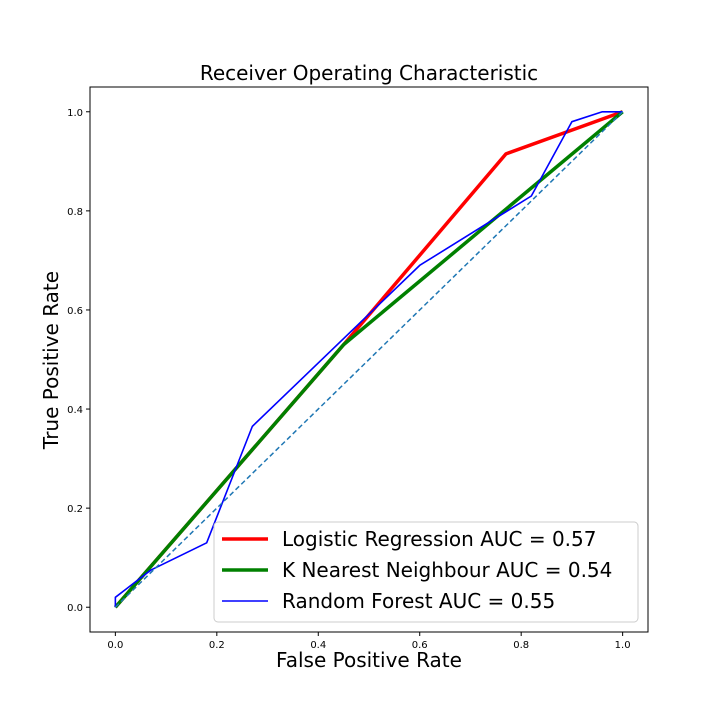 This screenshot has width=720, height=720. I want to click on y-tick-label: 0.6, so click(75, 311).